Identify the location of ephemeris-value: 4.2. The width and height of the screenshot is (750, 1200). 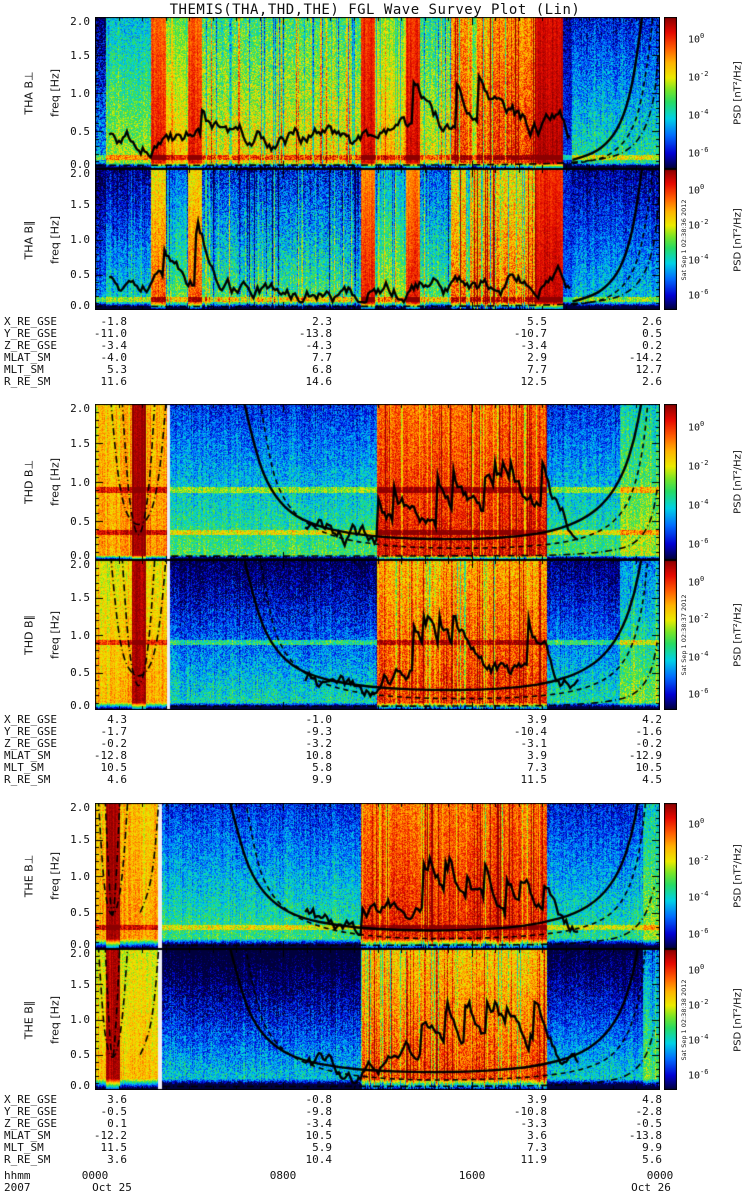
(652, 719).